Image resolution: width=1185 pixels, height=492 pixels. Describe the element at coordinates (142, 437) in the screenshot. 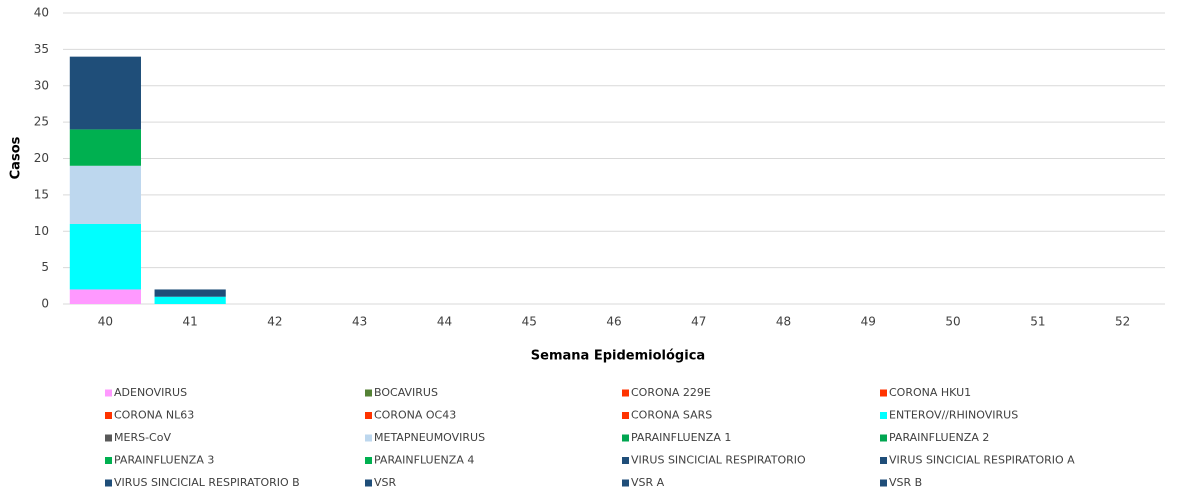

I see `legend-label: MERS-CoV` at that location.